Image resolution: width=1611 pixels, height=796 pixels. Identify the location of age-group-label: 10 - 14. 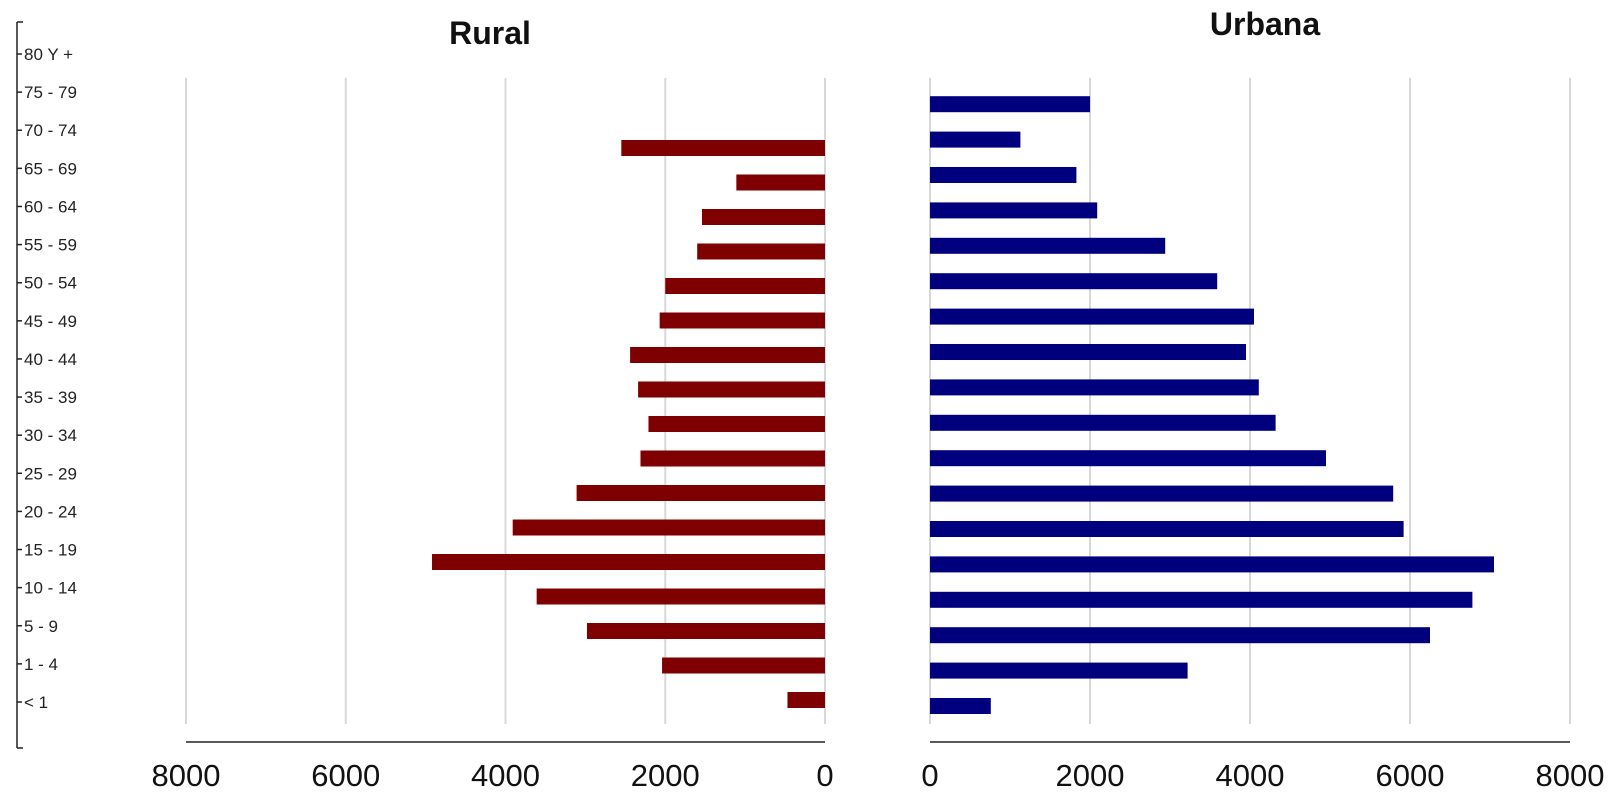
(50, 588).